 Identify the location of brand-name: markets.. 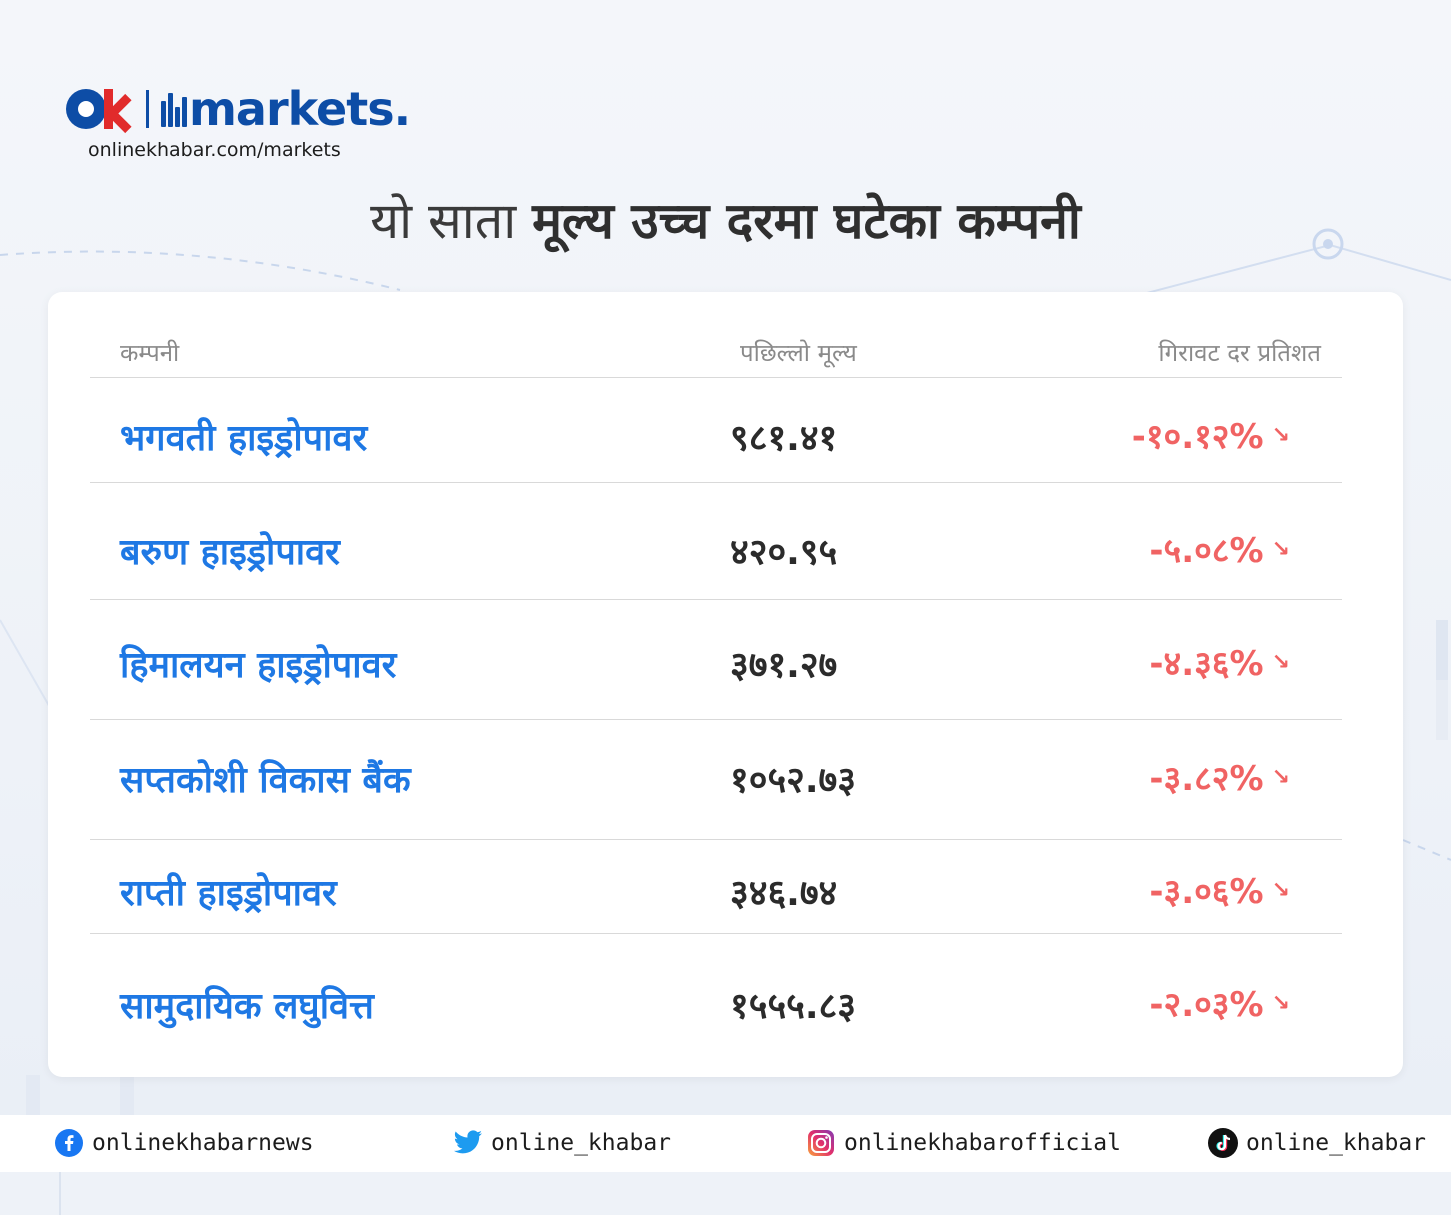
(300, 109).